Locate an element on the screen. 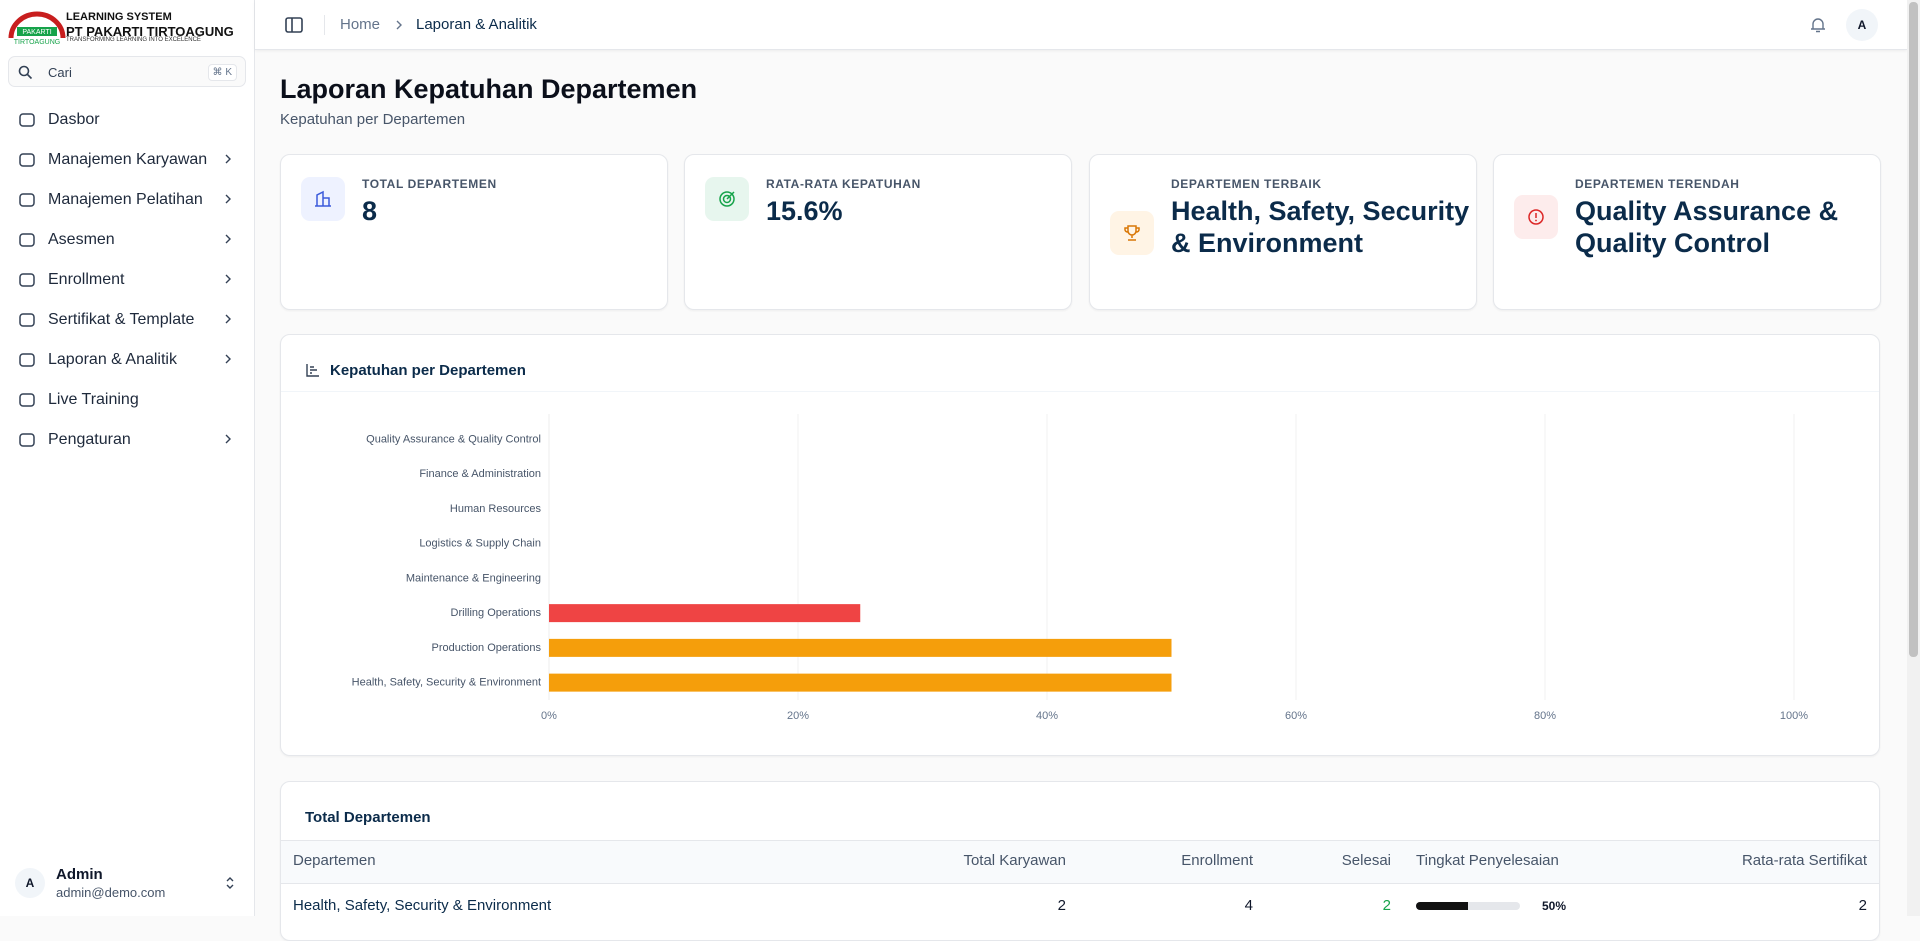 This screenshot has width=1920, height=941. search-box: Cari ⌘ K is located at coordinates (127, 71).